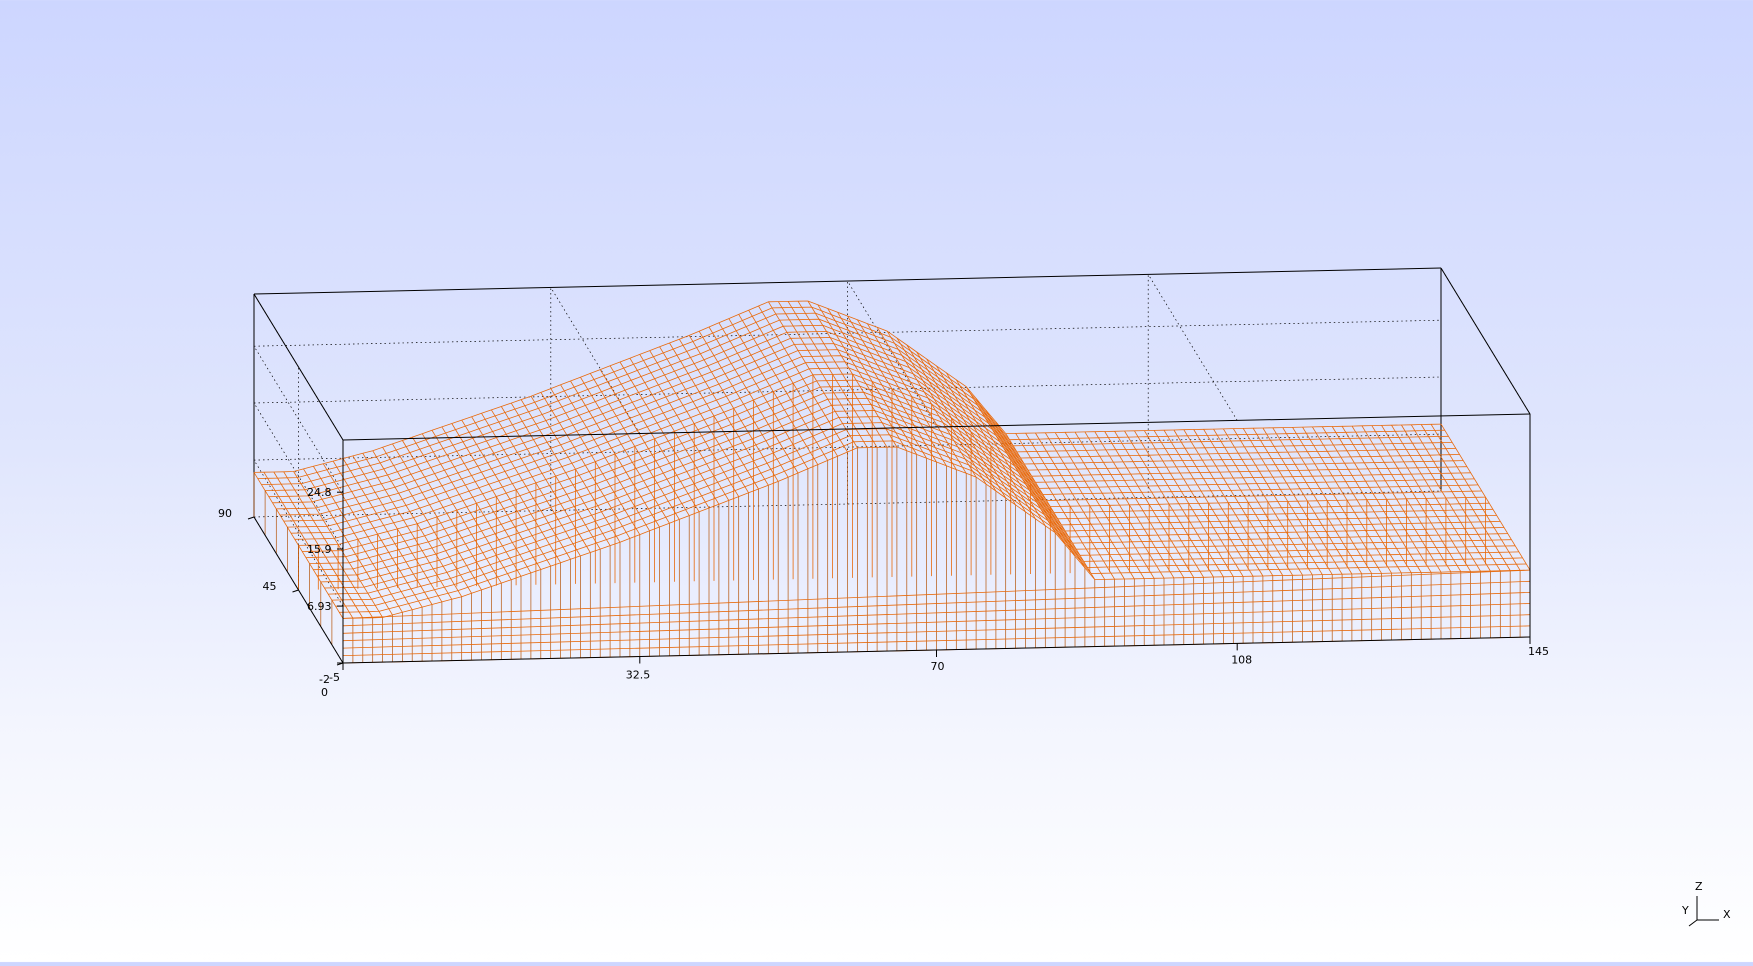 The image size is (1753, 966). What do you see at coordinates (319, 549) in the screenshot?
I see `z-tick-label: 15.9` at bounding box center [319, 549].